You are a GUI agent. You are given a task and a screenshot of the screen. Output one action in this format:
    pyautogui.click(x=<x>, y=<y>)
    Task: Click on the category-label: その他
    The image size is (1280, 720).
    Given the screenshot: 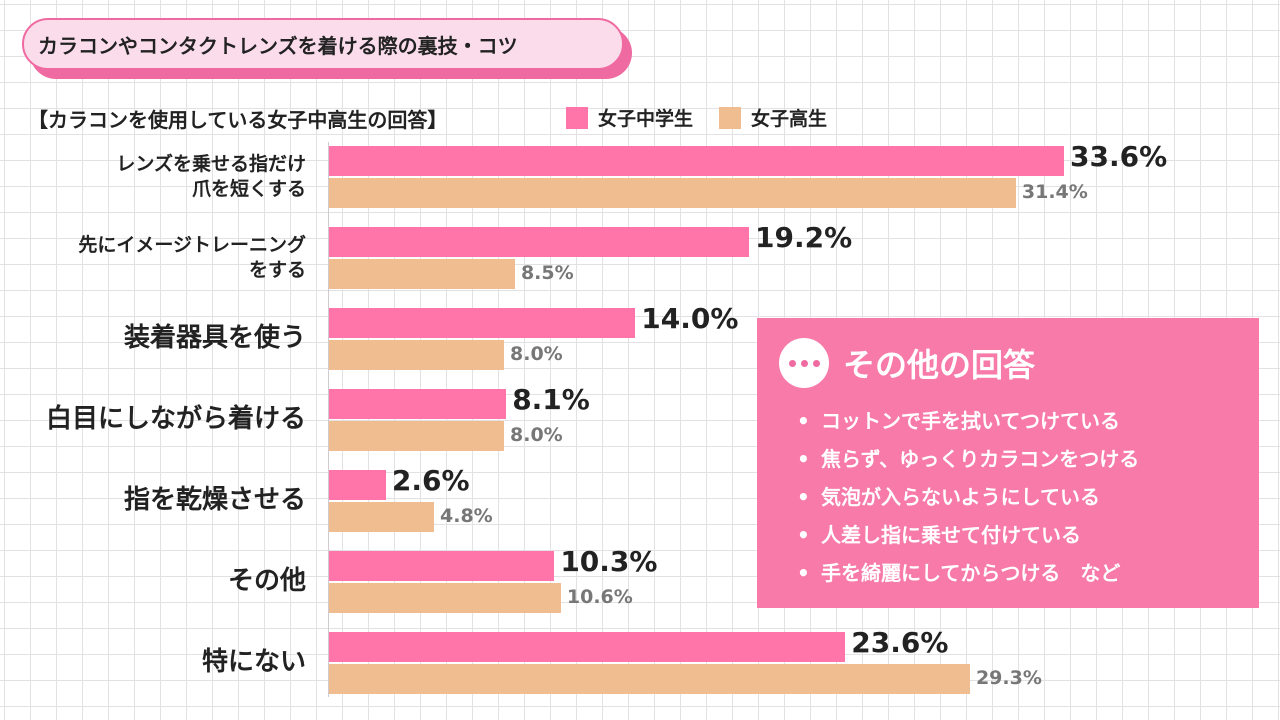 What is the action you would take?
    pyautogui.click(x=266, y=581)
    